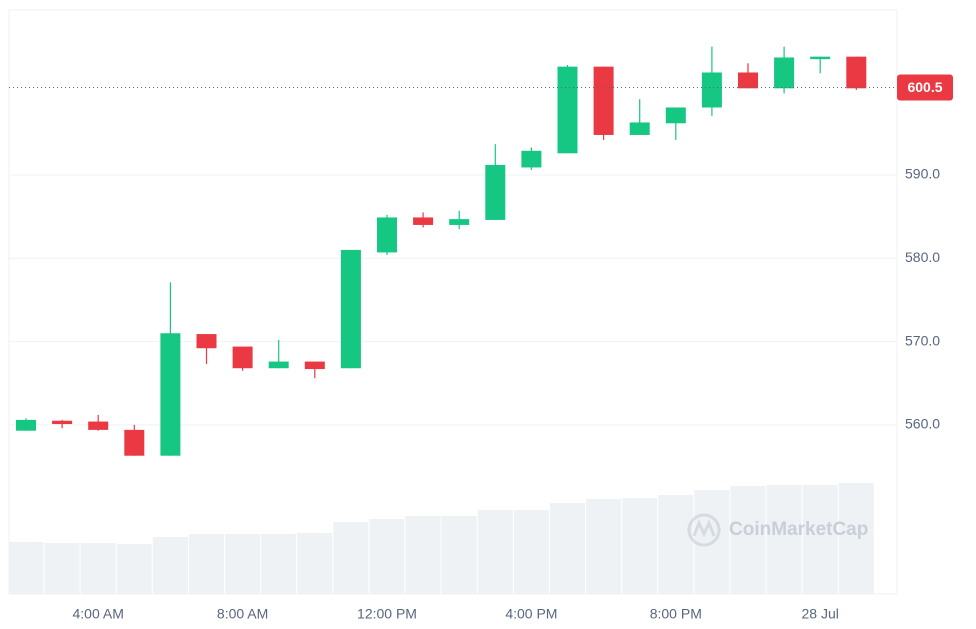 Image resolution: width=976 pixels, height=629 pixels. I want to click on x-tick-label: 8:00 AM, so click(242, 614).